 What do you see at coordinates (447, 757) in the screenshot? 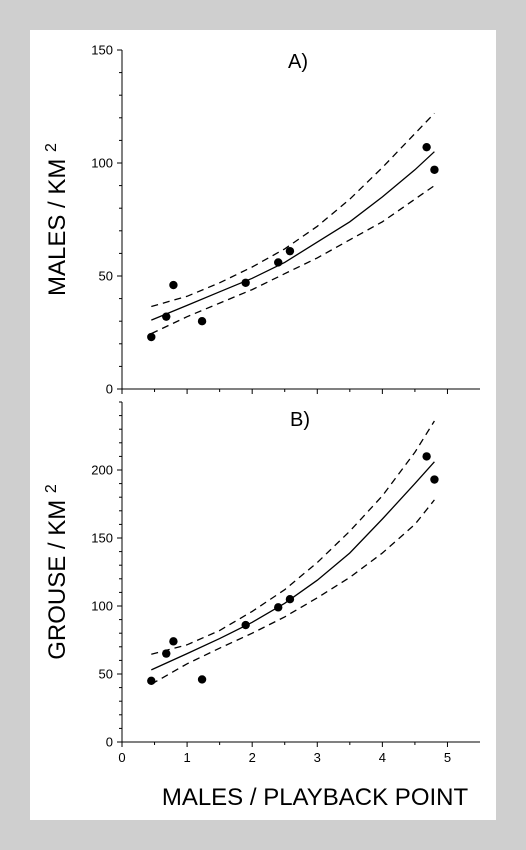
I see `x-tick-label: 5` at bounding box center [447, 757].